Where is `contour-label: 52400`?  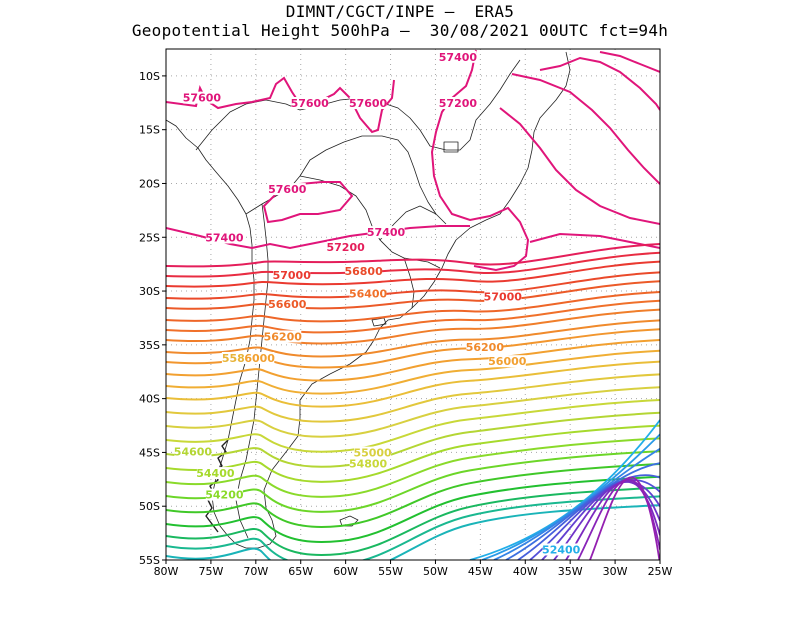 contour-label: 52400 is located at coordinates (561, 549).